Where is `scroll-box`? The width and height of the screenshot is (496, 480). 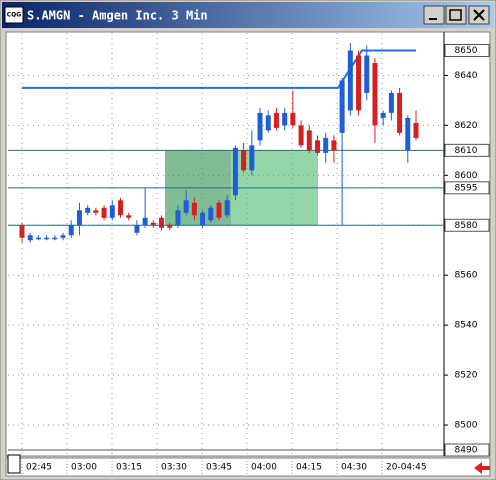
scroll-box is located at coordinates (14, 464).